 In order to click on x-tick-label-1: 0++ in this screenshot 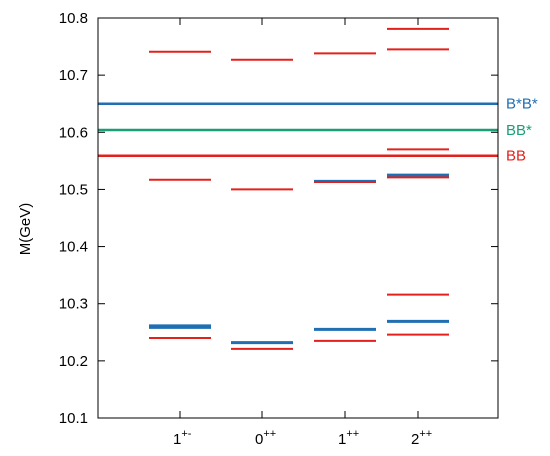, I will do `click(265, 438)`.